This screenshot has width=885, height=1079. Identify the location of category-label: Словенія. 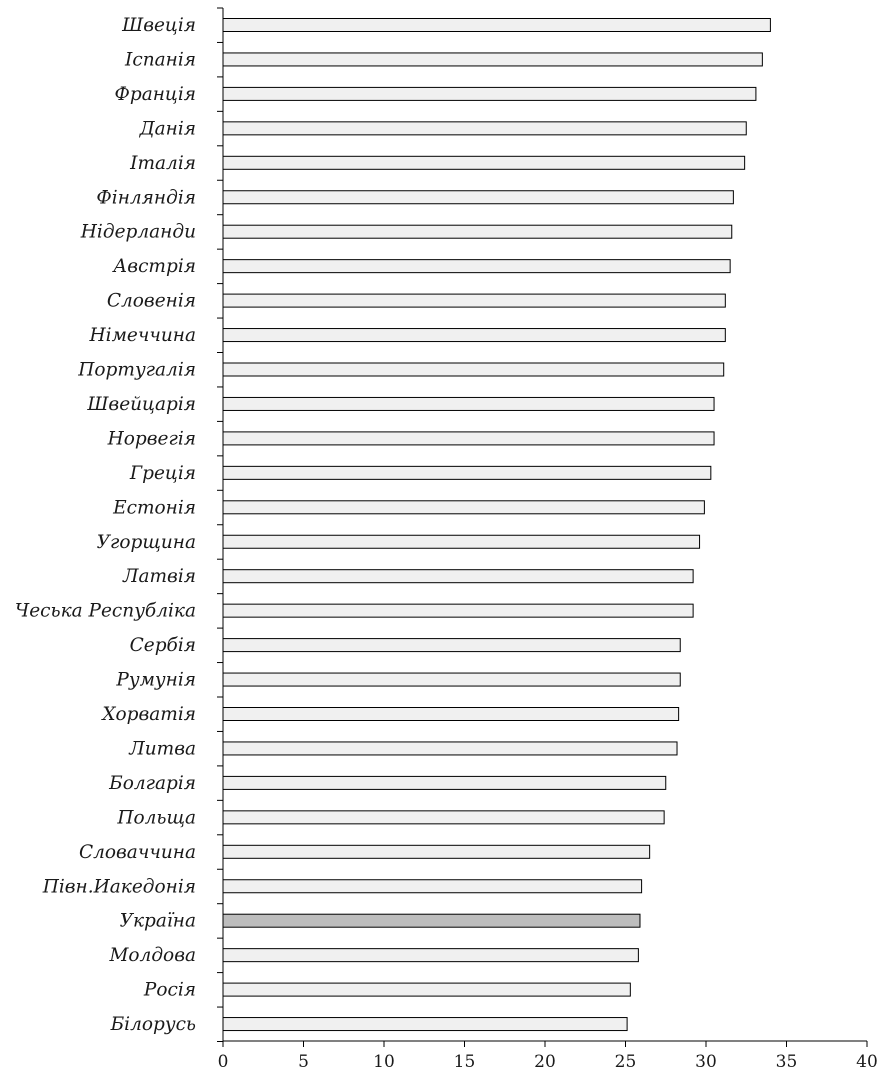
(151, 301).